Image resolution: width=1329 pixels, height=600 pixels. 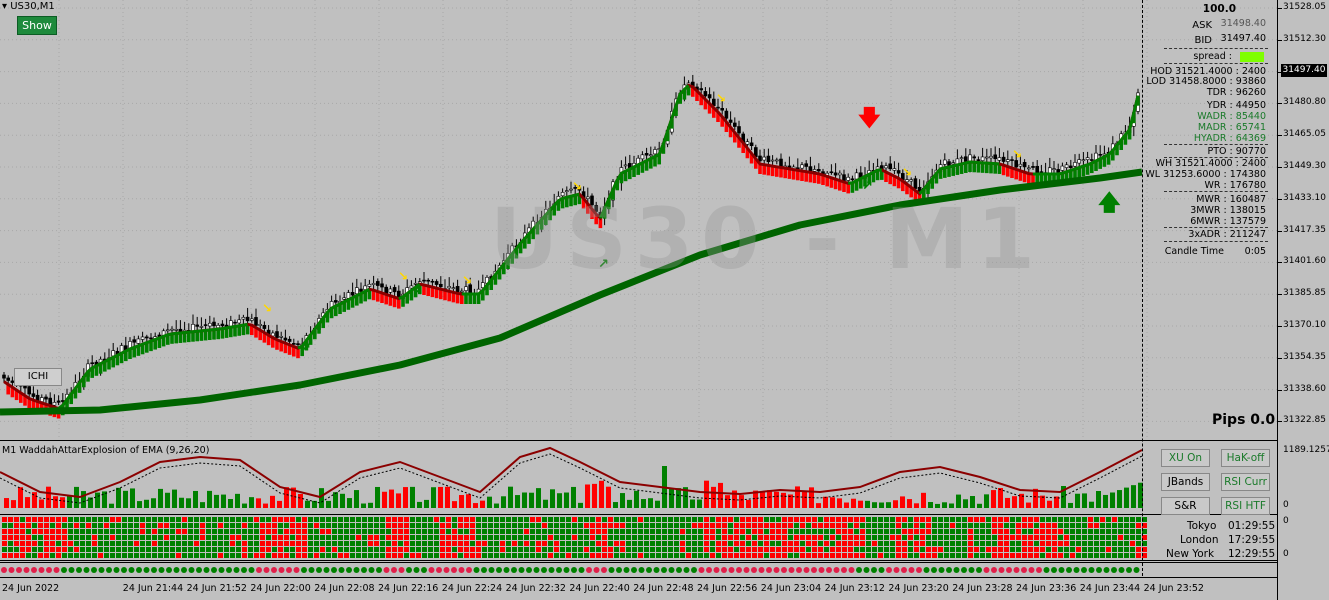 I want to click on jbands-button: JBands, so click(x=1185, y=482).